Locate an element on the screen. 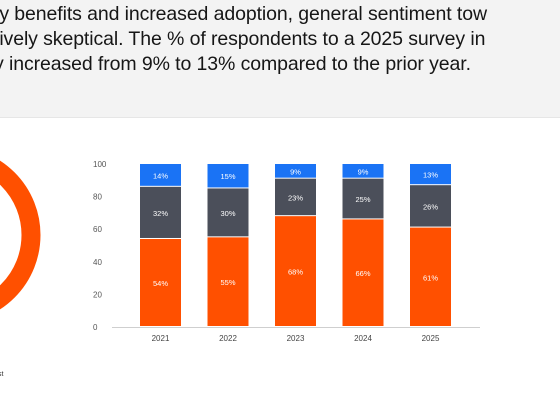 The image size is (560, 420). data-label: 32% is located at coordinates (160, 213).